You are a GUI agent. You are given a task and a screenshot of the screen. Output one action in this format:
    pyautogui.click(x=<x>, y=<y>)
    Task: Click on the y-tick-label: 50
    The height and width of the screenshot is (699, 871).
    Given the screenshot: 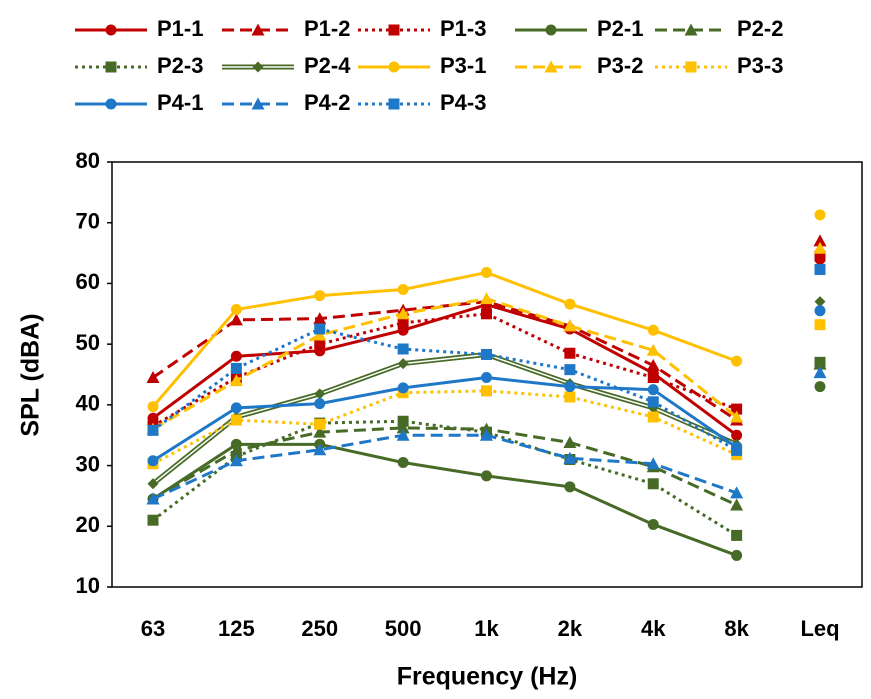 What is the action you would take?
    pyautogui.click(x=88, y=342)
    